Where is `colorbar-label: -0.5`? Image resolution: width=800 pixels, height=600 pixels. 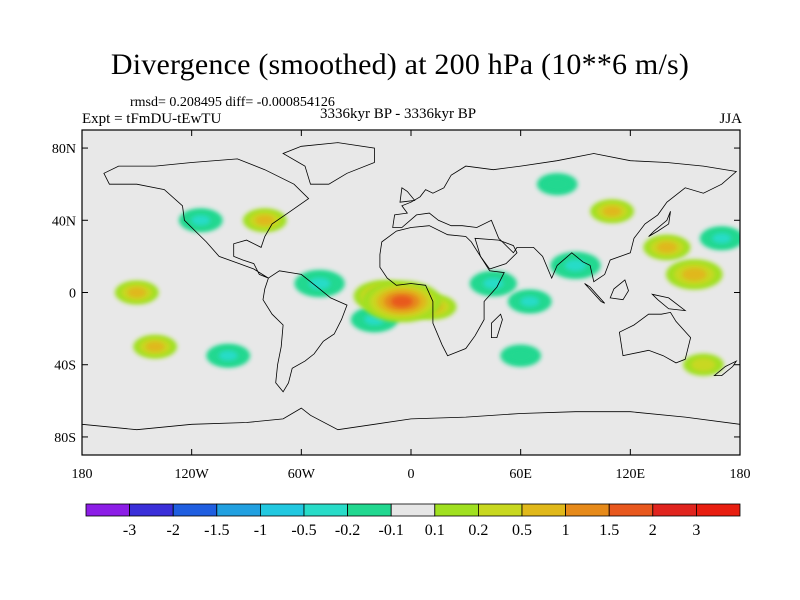 colorbar-label: -0.5 is located at coordinates (303, 530).